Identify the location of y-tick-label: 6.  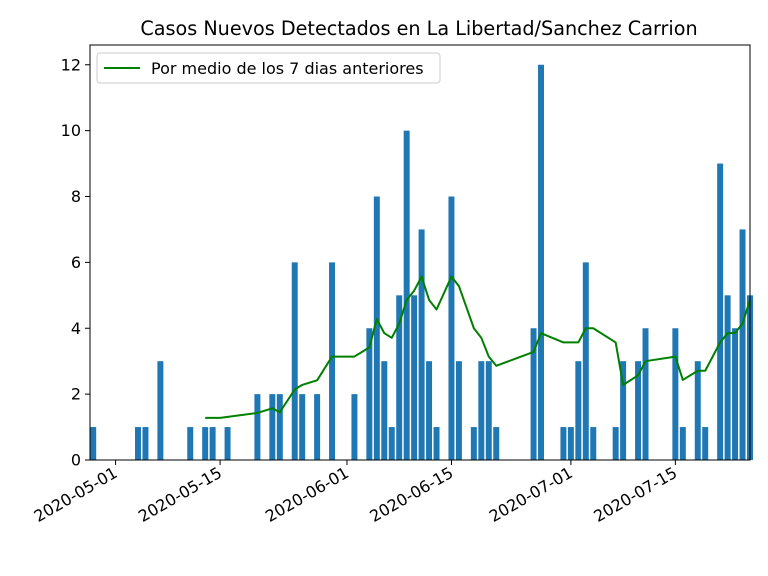
(76, 262).